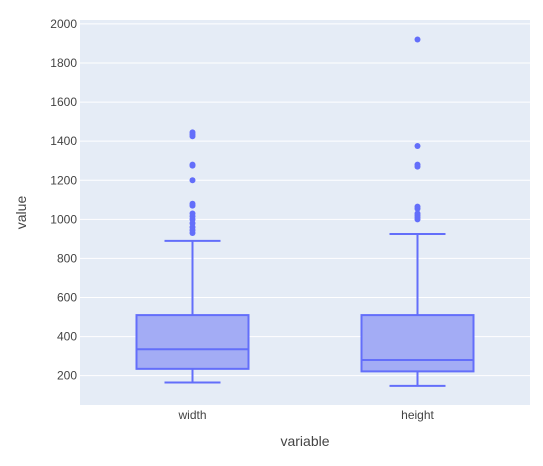 This screenshot has height=466, width=543. I want to click on y-tick-label: 1000, so click(63, 219).